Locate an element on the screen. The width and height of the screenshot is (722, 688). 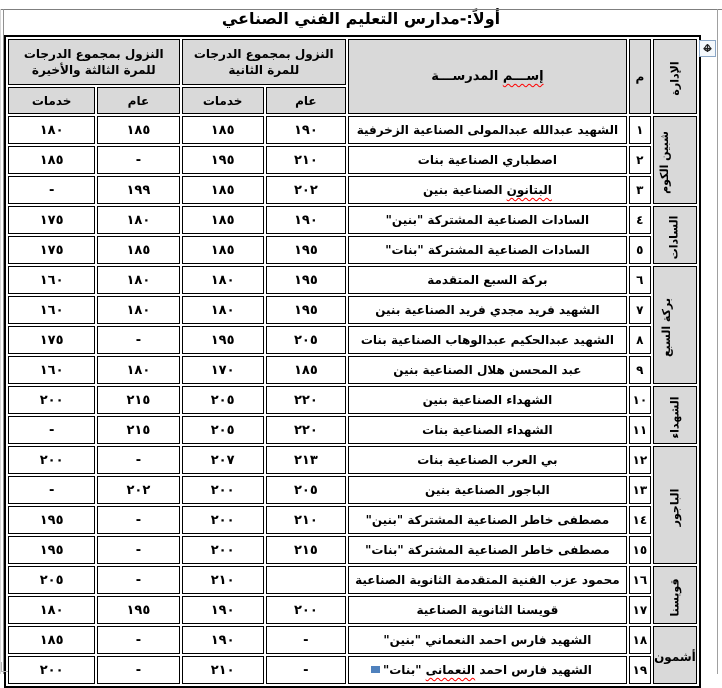
score-second-general-cell: ٢١٥ is located at coordinates (305, 550).